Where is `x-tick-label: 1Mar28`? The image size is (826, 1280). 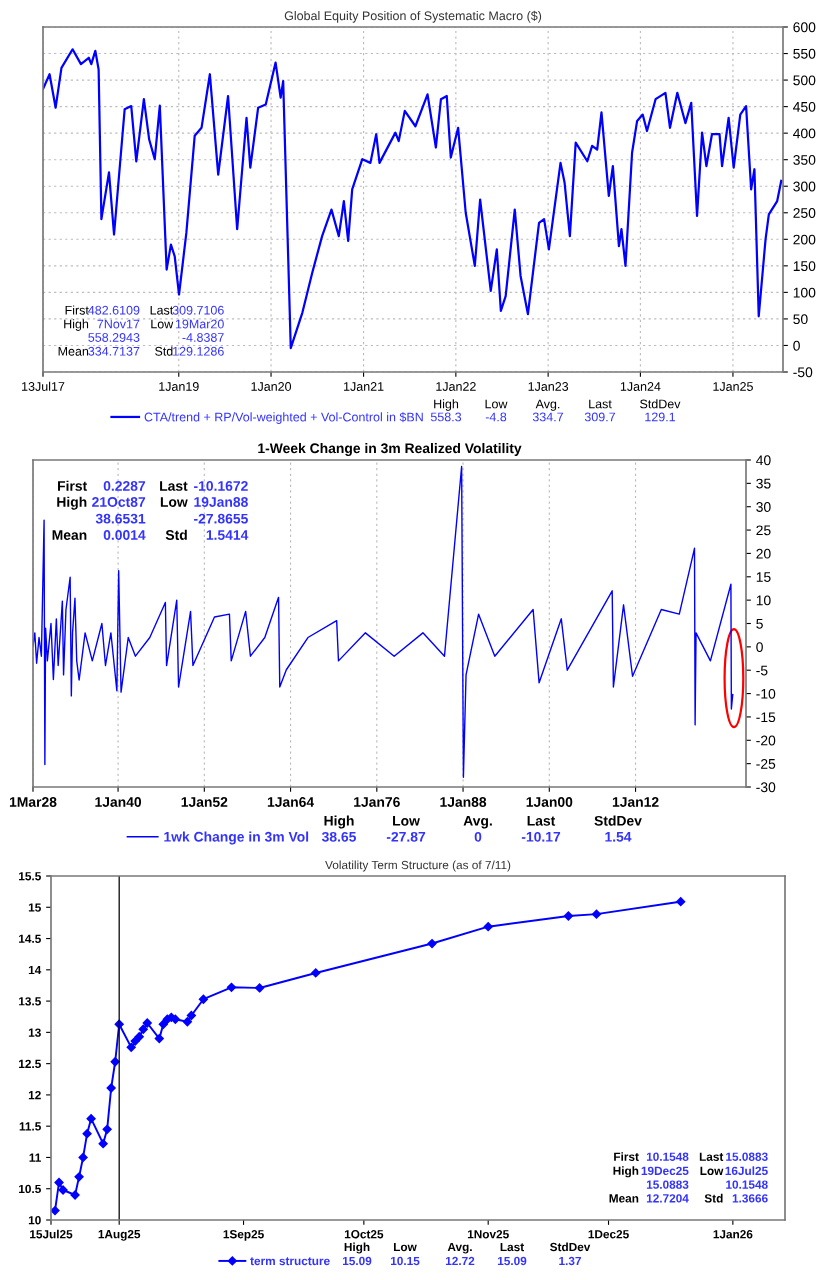
x-tick-label: 1Mar28 is located at coordinates (33, 802).